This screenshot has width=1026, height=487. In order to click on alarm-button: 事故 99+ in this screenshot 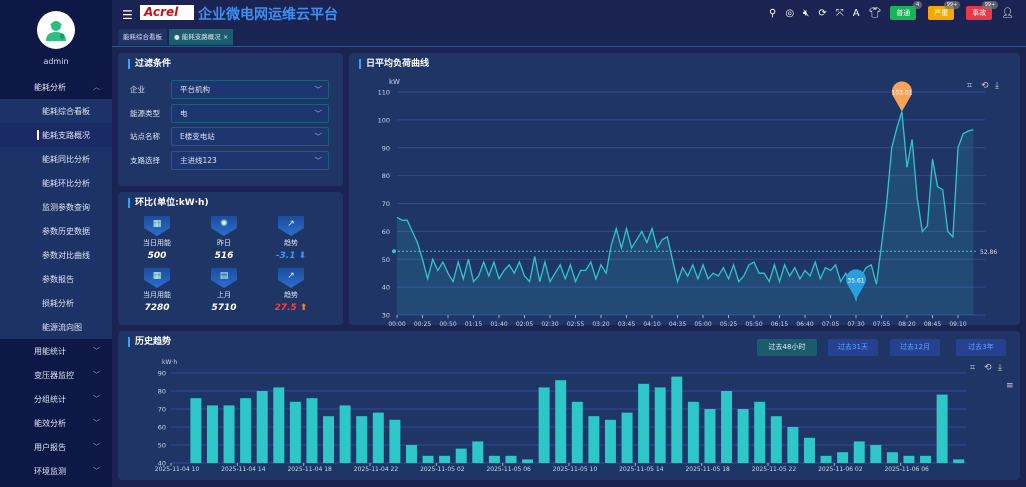, I will do `click(982, 10)`.